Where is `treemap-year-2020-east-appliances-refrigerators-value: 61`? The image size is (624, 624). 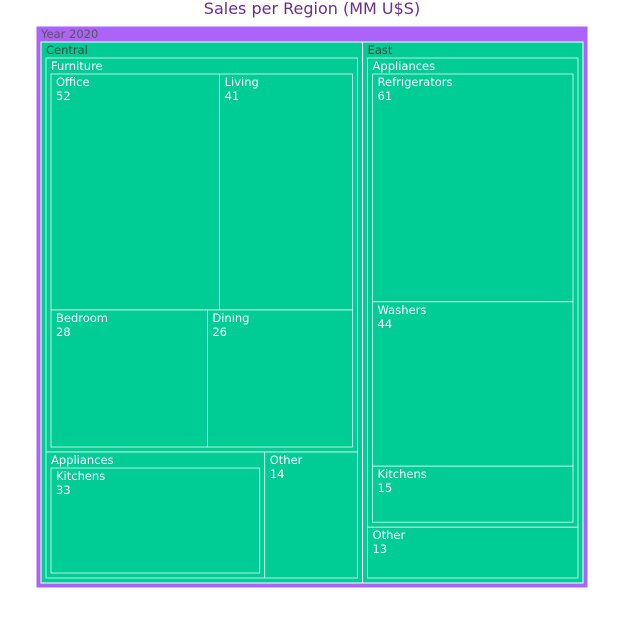 treemap-year-2020-east-appliances-refrigerators-value: 61 is located at coordinates (385, 96).